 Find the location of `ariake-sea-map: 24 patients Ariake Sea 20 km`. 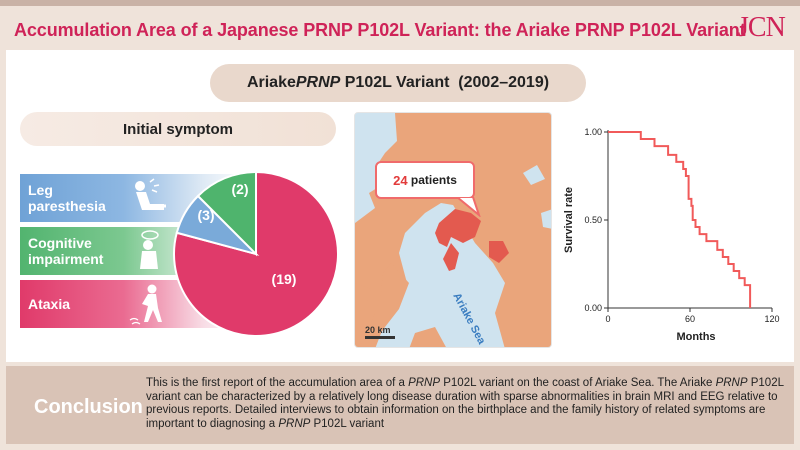

ariake-sea-map: 24 patients Ariake Sea 20 km is located at coordinates (453, 230).